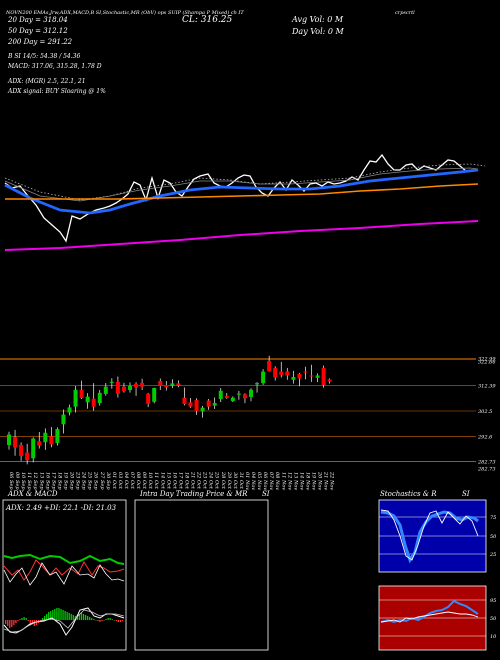 The image size is (500, 660). I want to click on dotted-line, so click(245, 182).